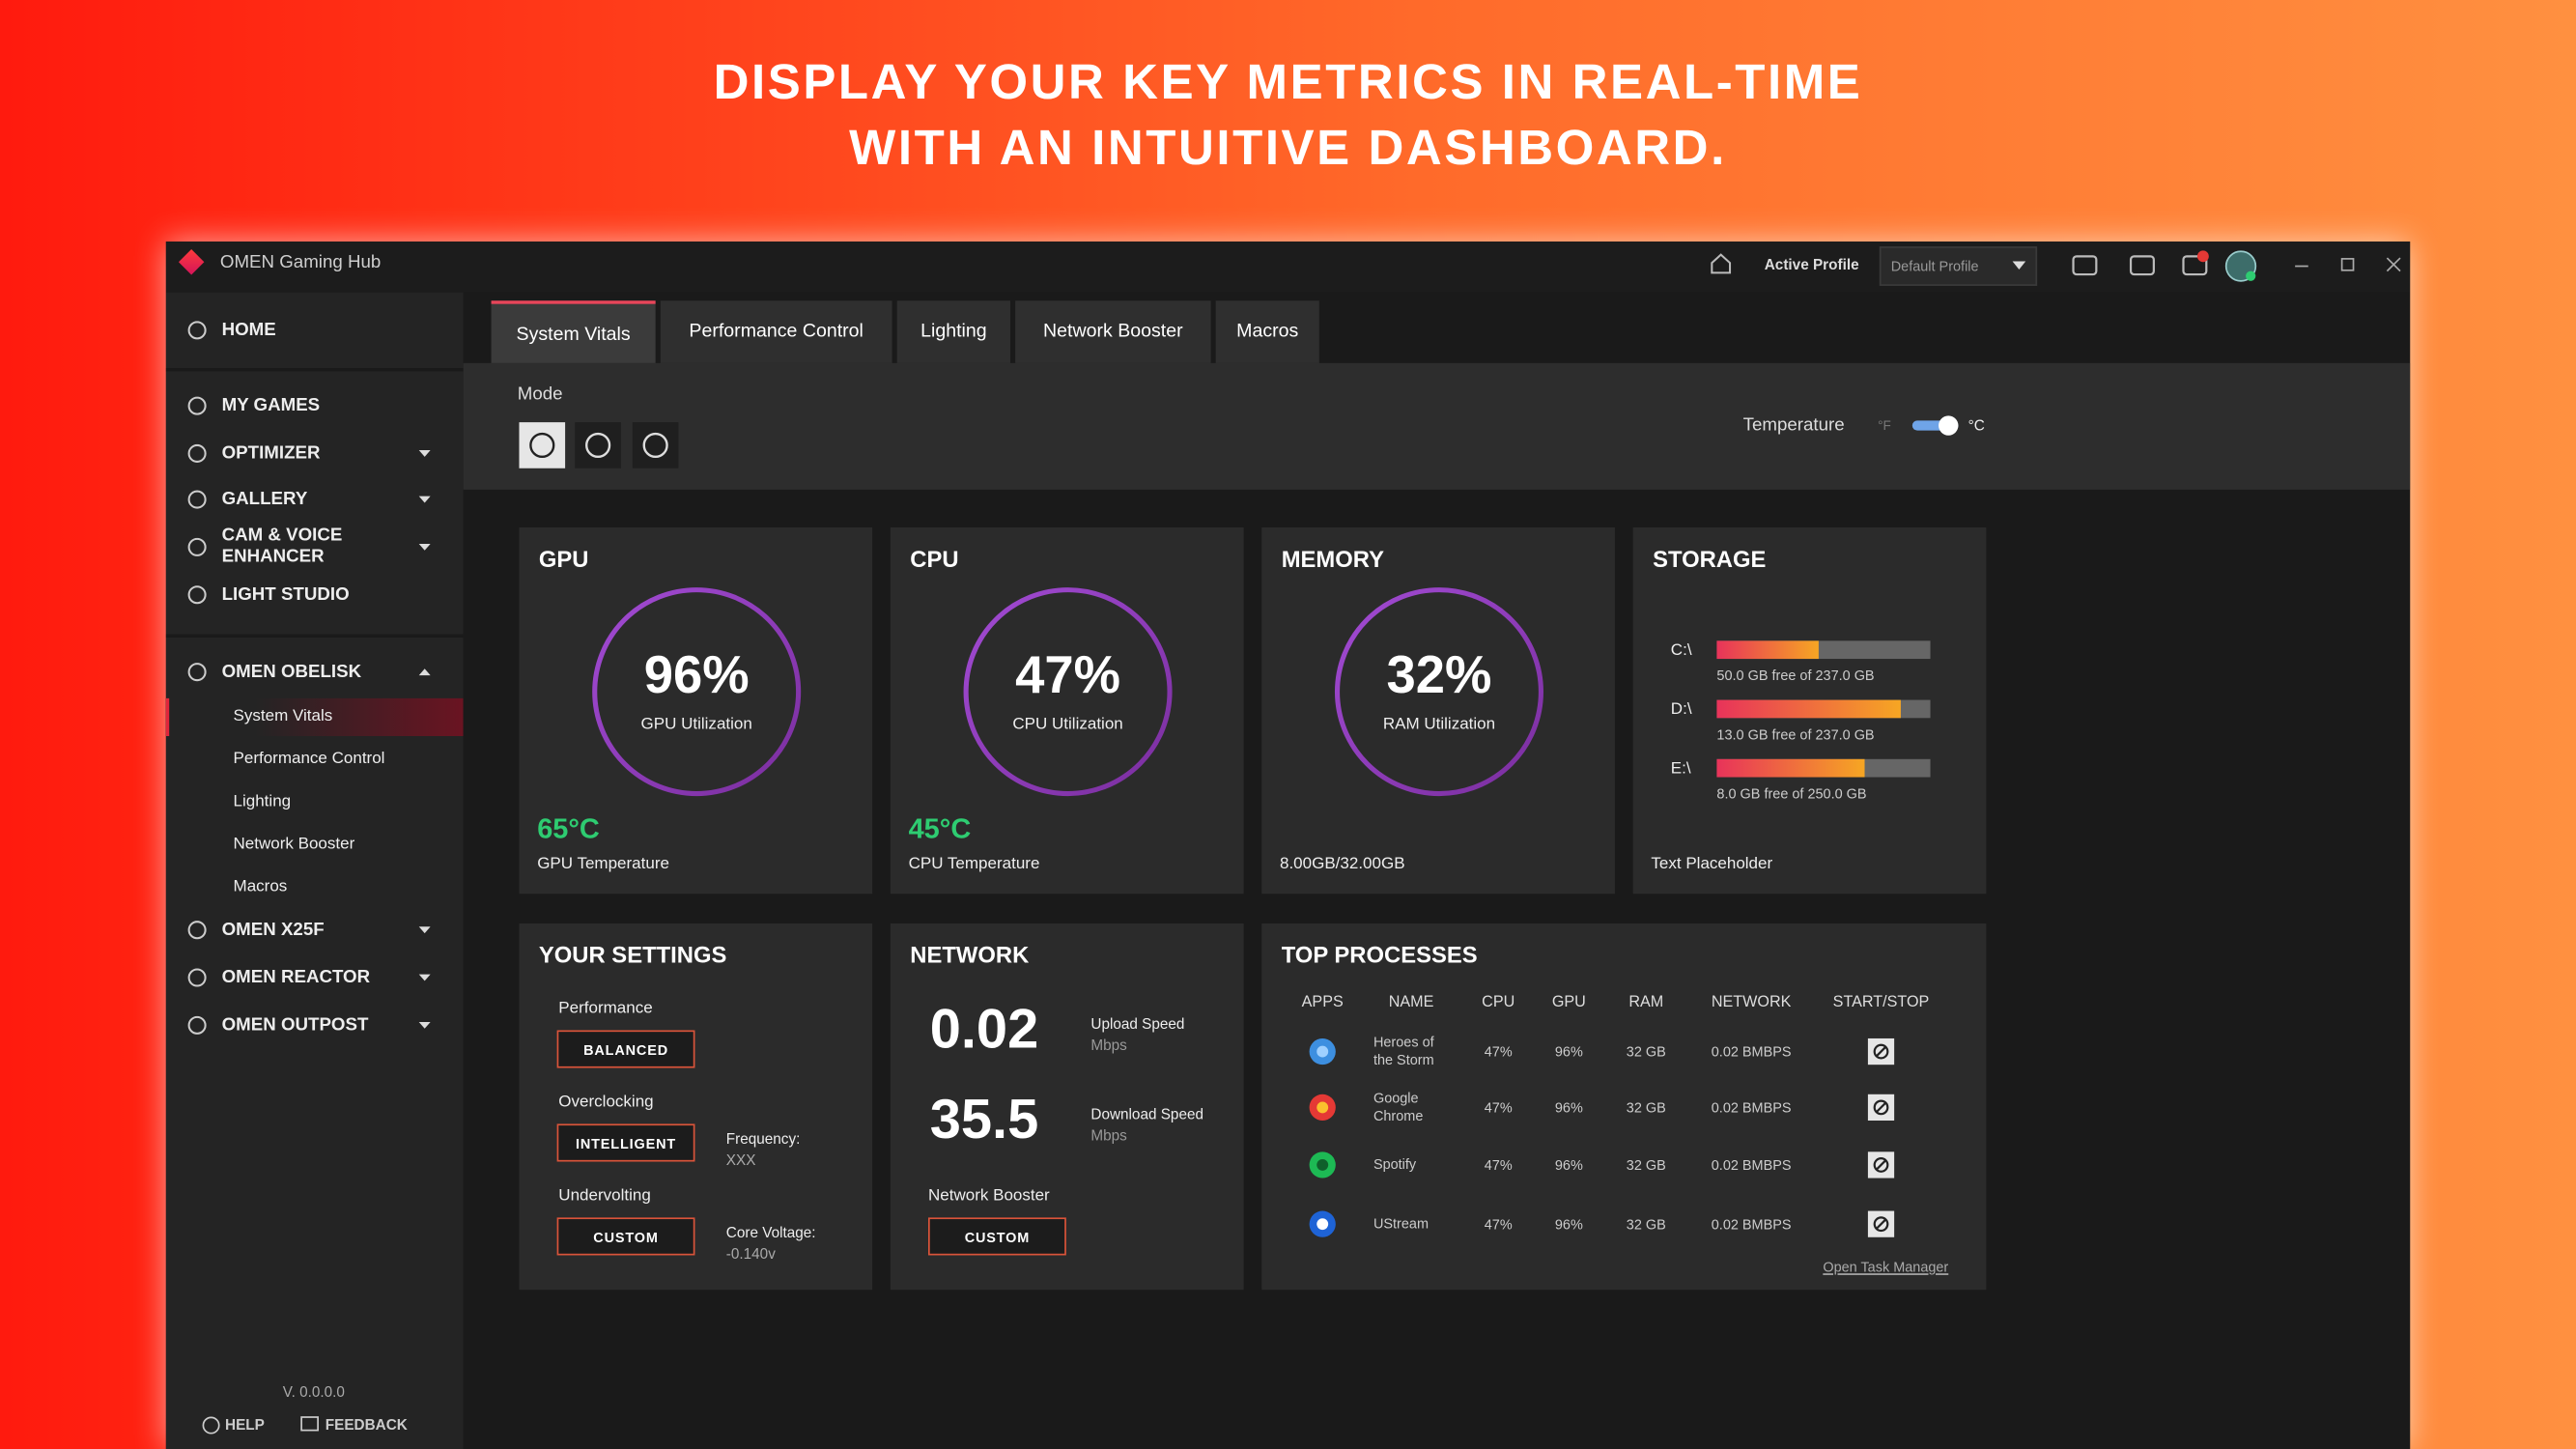 This screenshot has width=2576, height=1449. I want to click on temperature-caption: GPU Temperature, so click(603, 864).